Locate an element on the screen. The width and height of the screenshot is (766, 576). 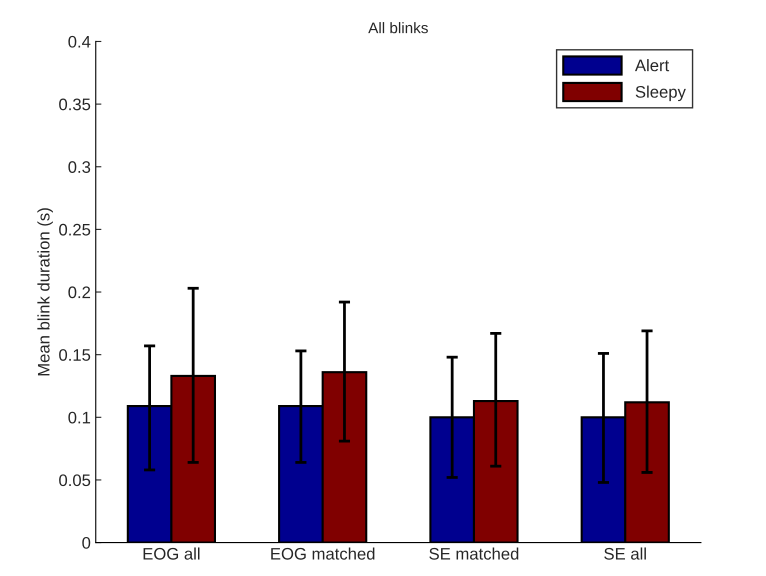
y-tick-label: 0.3 is located at coordinates (79, 167).